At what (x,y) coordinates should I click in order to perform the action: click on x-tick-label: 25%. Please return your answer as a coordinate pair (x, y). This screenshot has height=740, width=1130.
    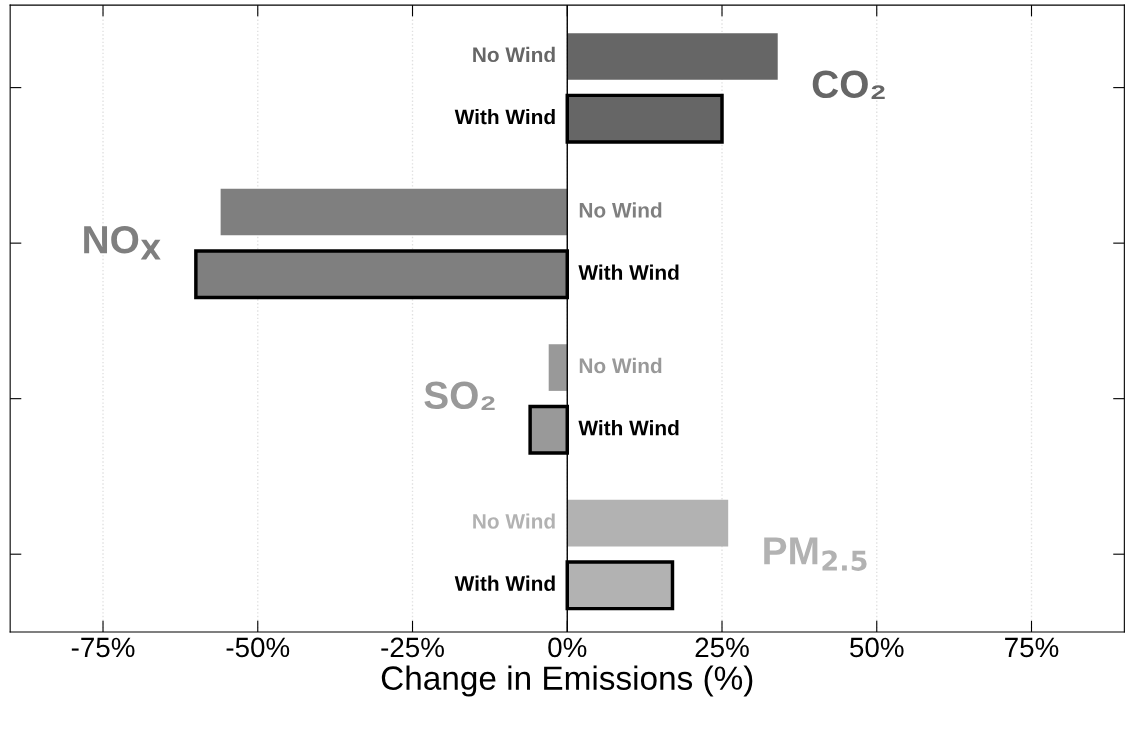
    Looking at the image, I should click on (722, 647).